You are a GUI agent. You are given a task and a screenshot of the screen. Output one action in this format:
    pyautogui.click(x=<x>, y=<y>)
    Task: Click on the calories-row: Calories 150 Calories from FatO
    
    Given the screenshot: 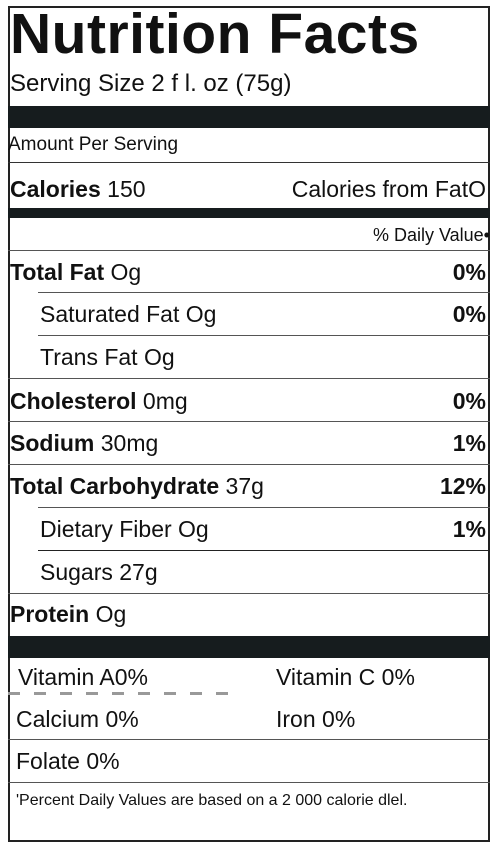 What is the action you would take?
    pyautogui.click(x=249, y=189)
    